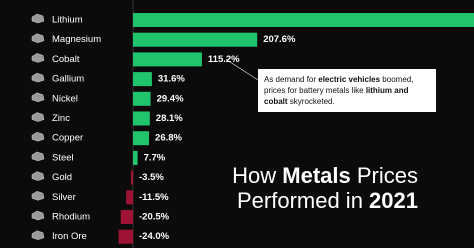 The height and width of the screenshot is (248, 474). Describe the element at coordinates (76, 39) in the screenshot. I see `category-label: Magnesium` at that location.